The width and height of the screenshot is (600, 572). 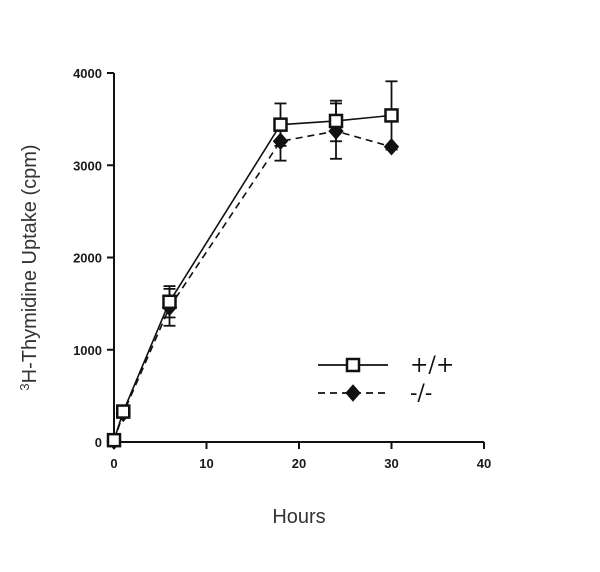 What do you see at coordinates (299, 463) in the screenshot?
I see `x-tick-label: 20` at bounding box center [299, 463].